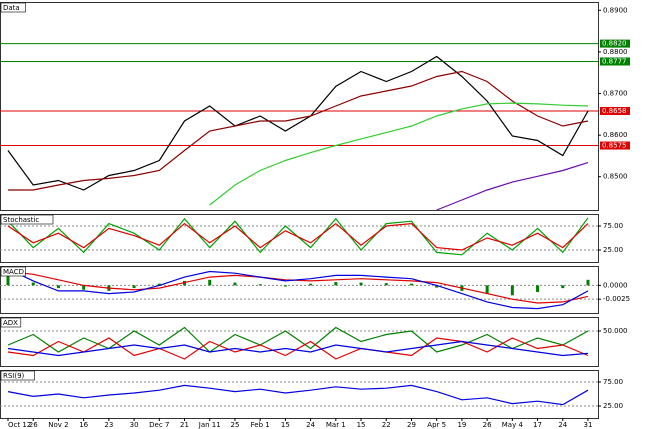 Image resolution: width=650 pixels, height=429 pixels. What do you see at coordinates (108, 425) in the screenshot?
I see `x-tick-label: 23` at bounding box center [108, 425].